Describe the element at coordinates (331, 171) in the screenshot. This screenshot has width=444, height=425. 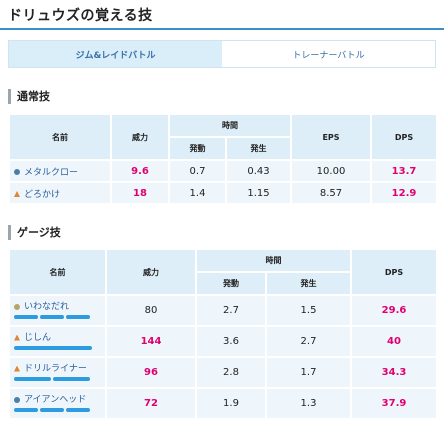
I see `cell: 10.00` at that location.